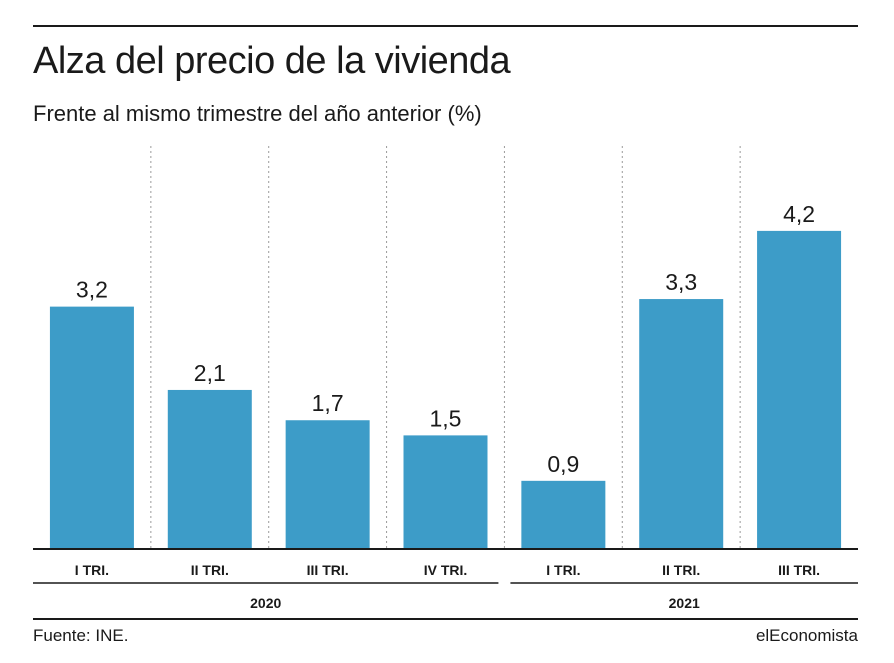 This screenshot has width=894, height=663. Describe the element at coordinates (265, 603) in the screenshot. I see `group-label-2020: 2020` at that location.